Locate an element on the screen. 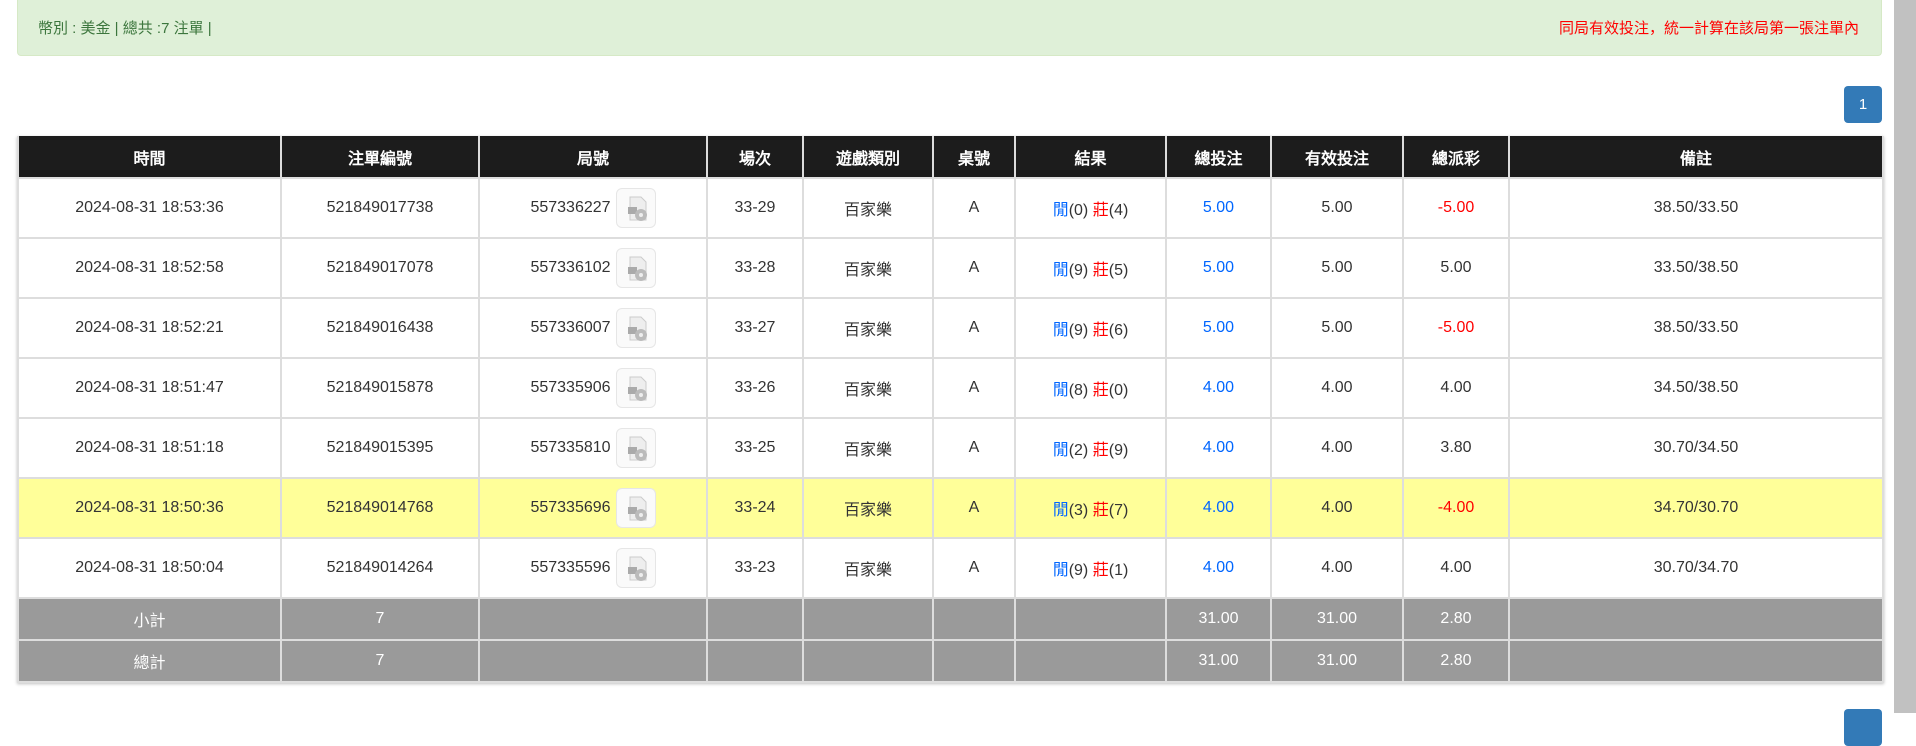  valid-bet-note: 同局有效投注，統一計算在該局第一張注單內 is located at coordinates (1708, 28).